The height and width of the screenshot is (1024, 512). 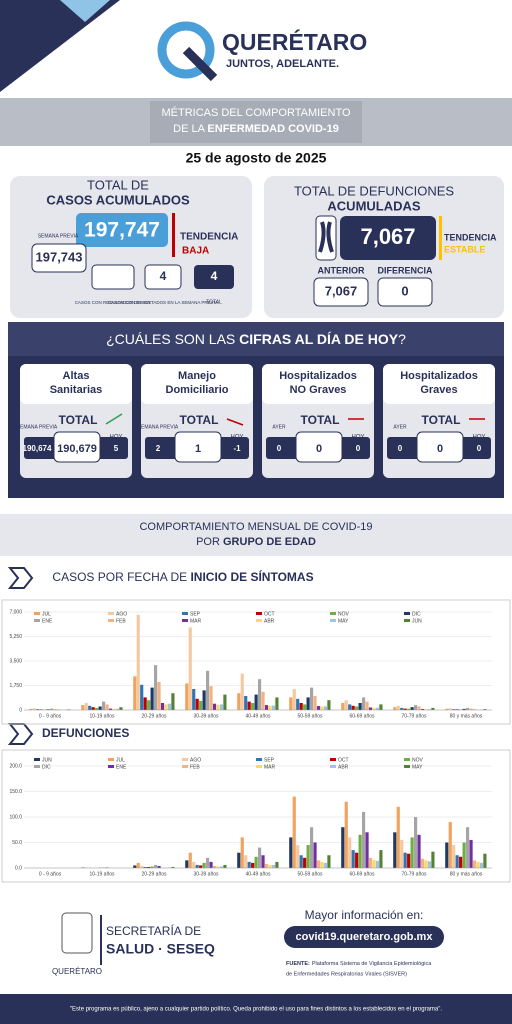 What do you see at coordinates (15, 661) in the screenshot?
I see `y-tick-label: 3,500` at bounding box center [15, 661].